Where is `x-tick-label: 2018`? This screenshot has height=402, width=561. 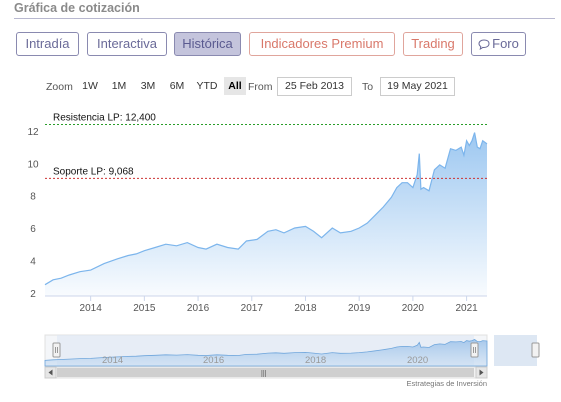
x-tick-label: 2018 is located at coordinates (305, 308).